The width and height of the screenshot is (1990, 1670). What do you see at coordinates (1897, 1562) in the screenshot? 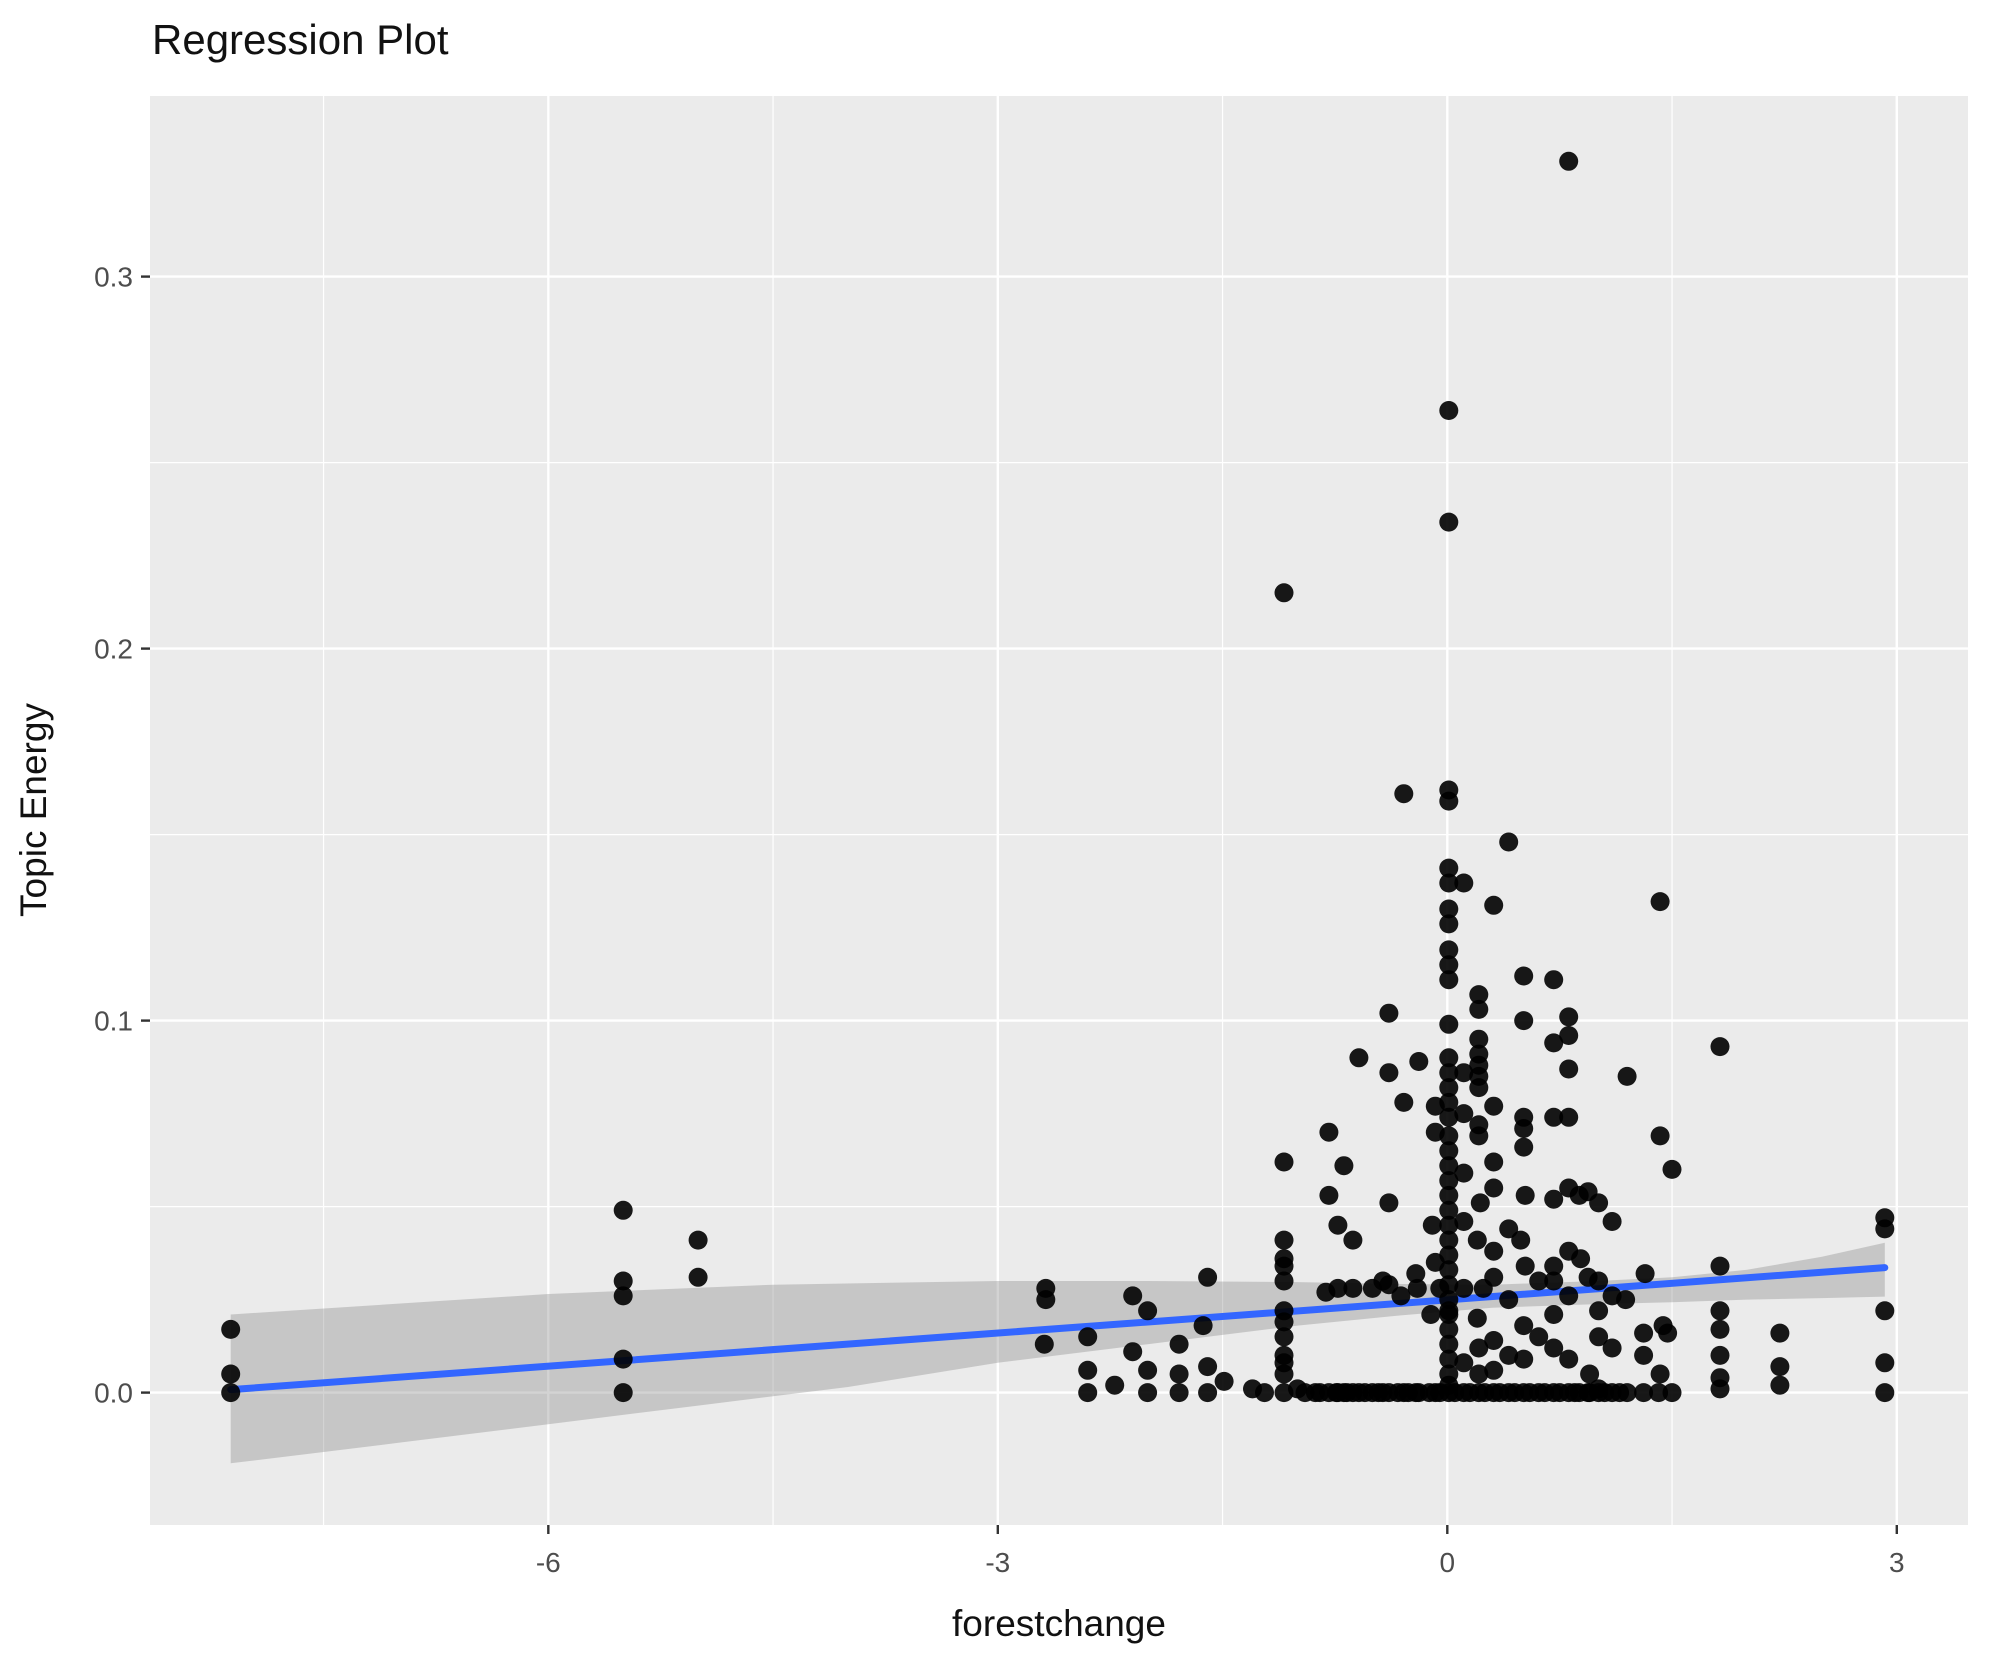
I see `x-tick-label: 3` at bounding box center [1897, 1562].